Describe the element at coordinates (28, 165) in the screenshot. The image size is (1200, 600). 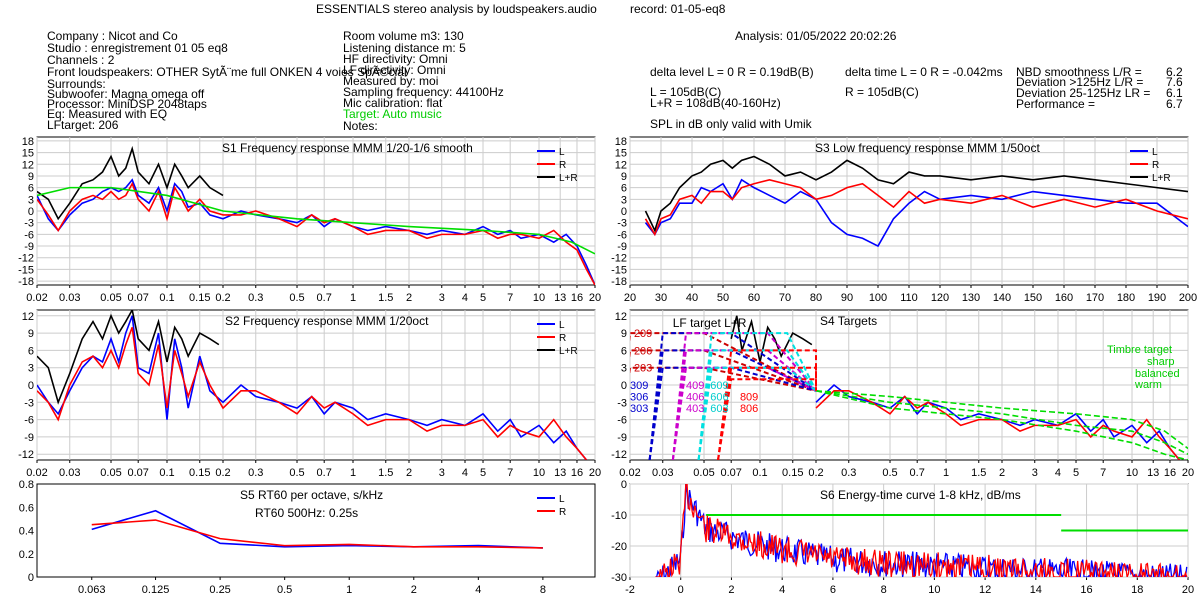
I see `s1-ytick-label: 12` at that location.